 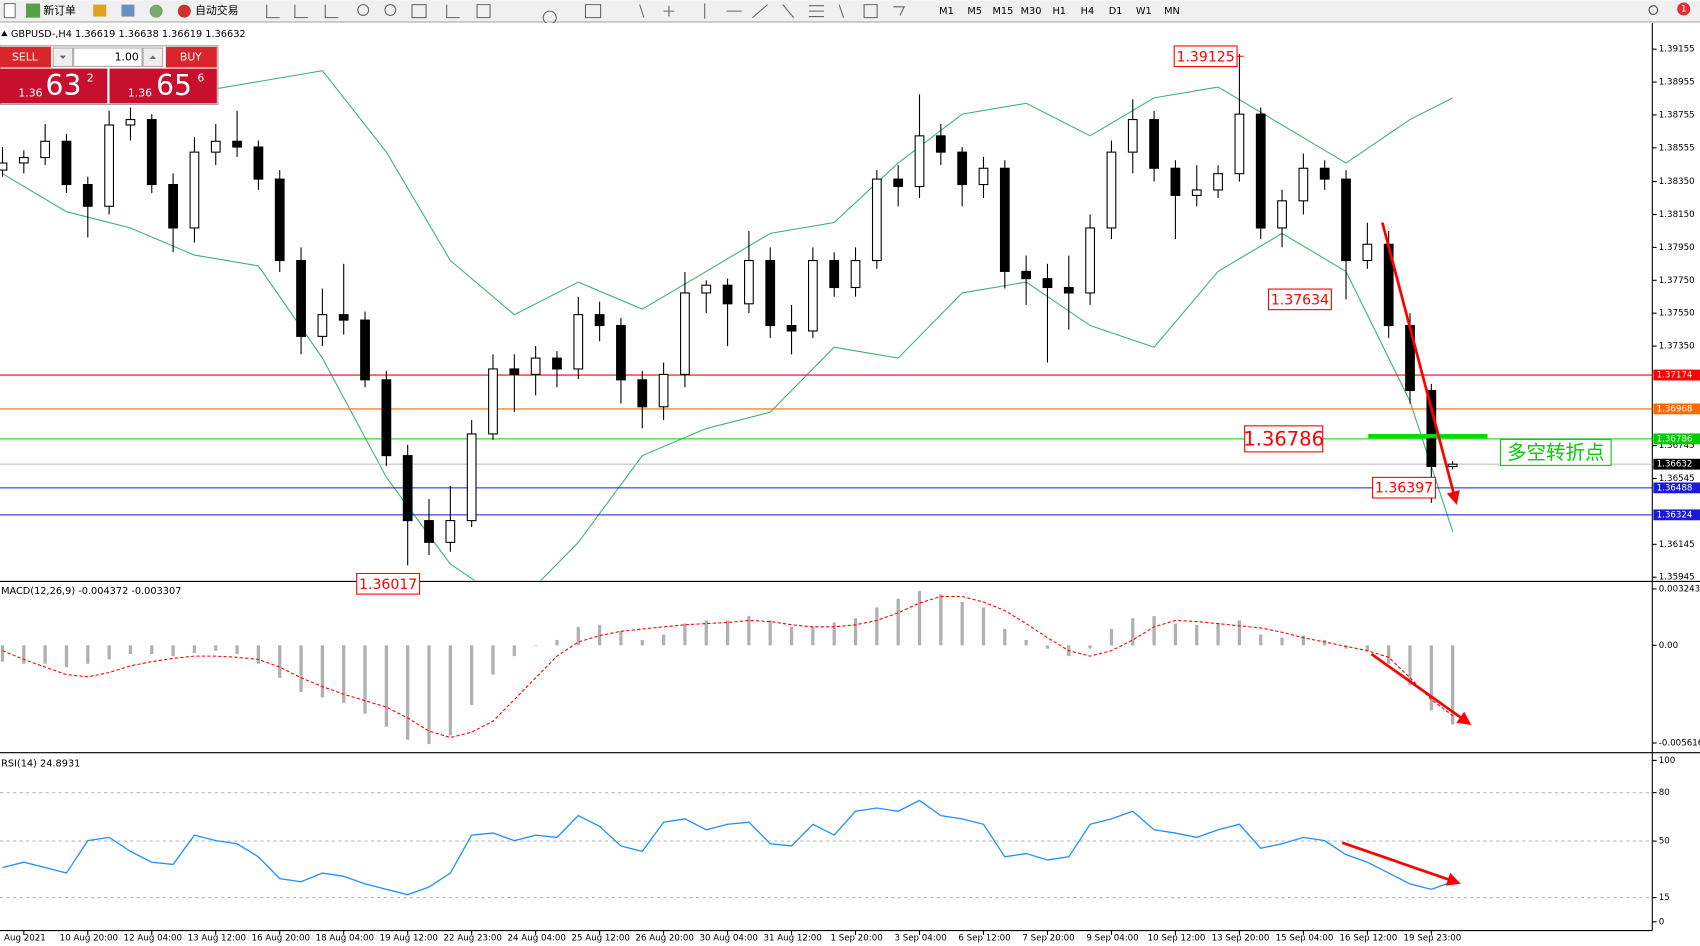 I want to click on x-tick-label: 3 Sep 04:00, so click(x=920, y=939).